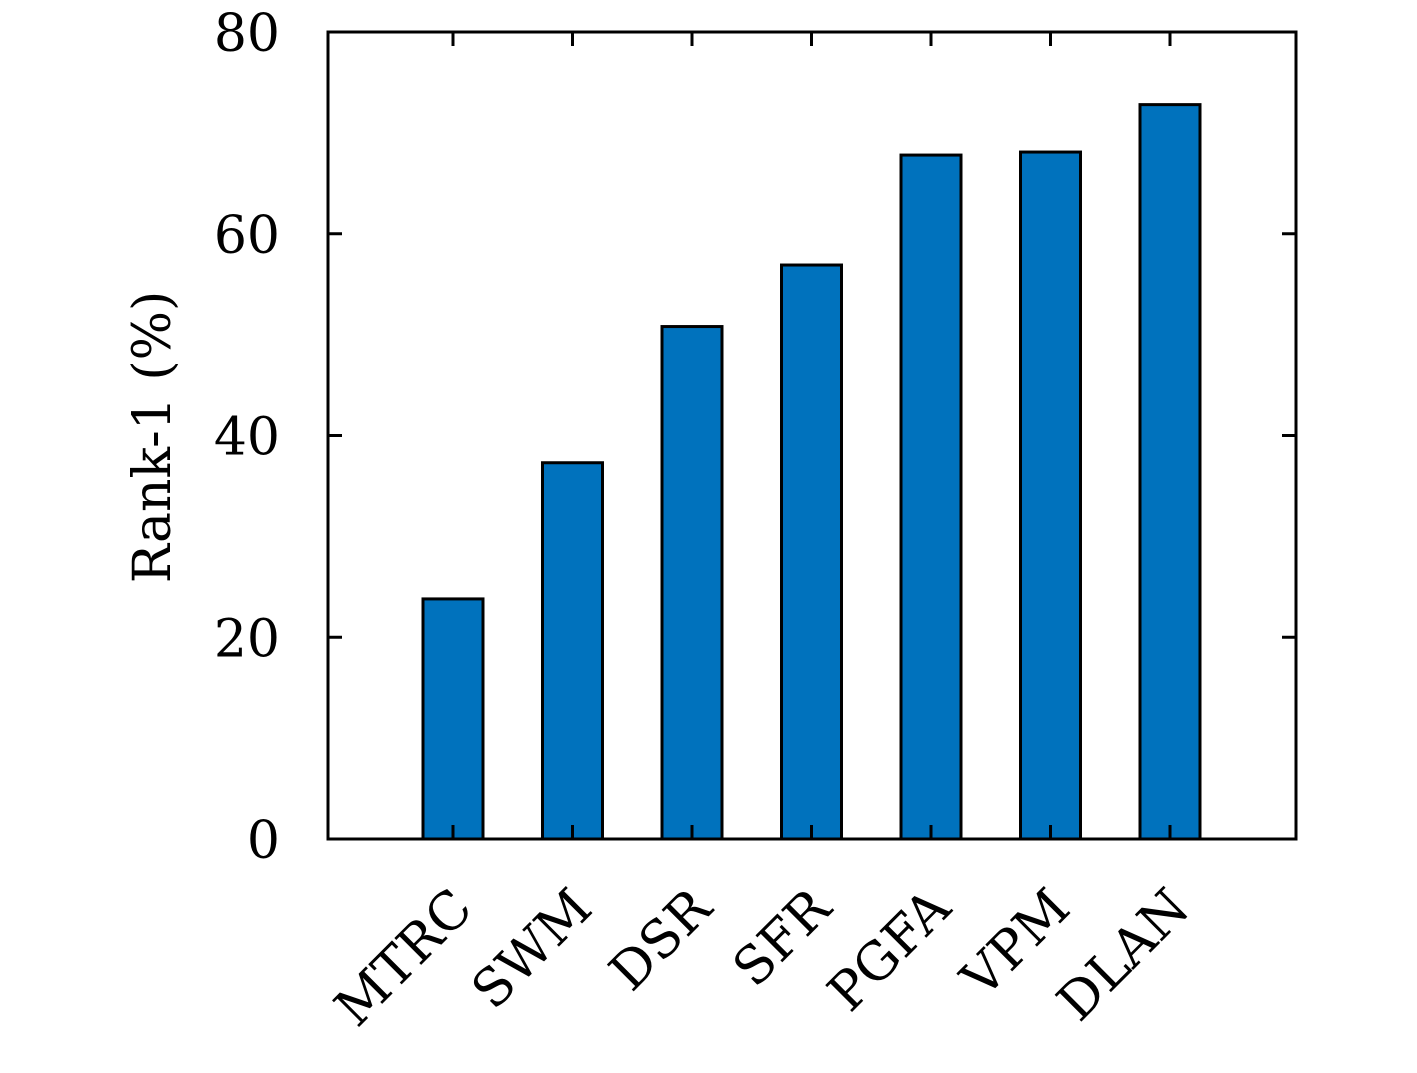  What do you see at coordinates (692, 583) in the screenshot?
I see `bar-dsr` at bounding box center [692, 583].